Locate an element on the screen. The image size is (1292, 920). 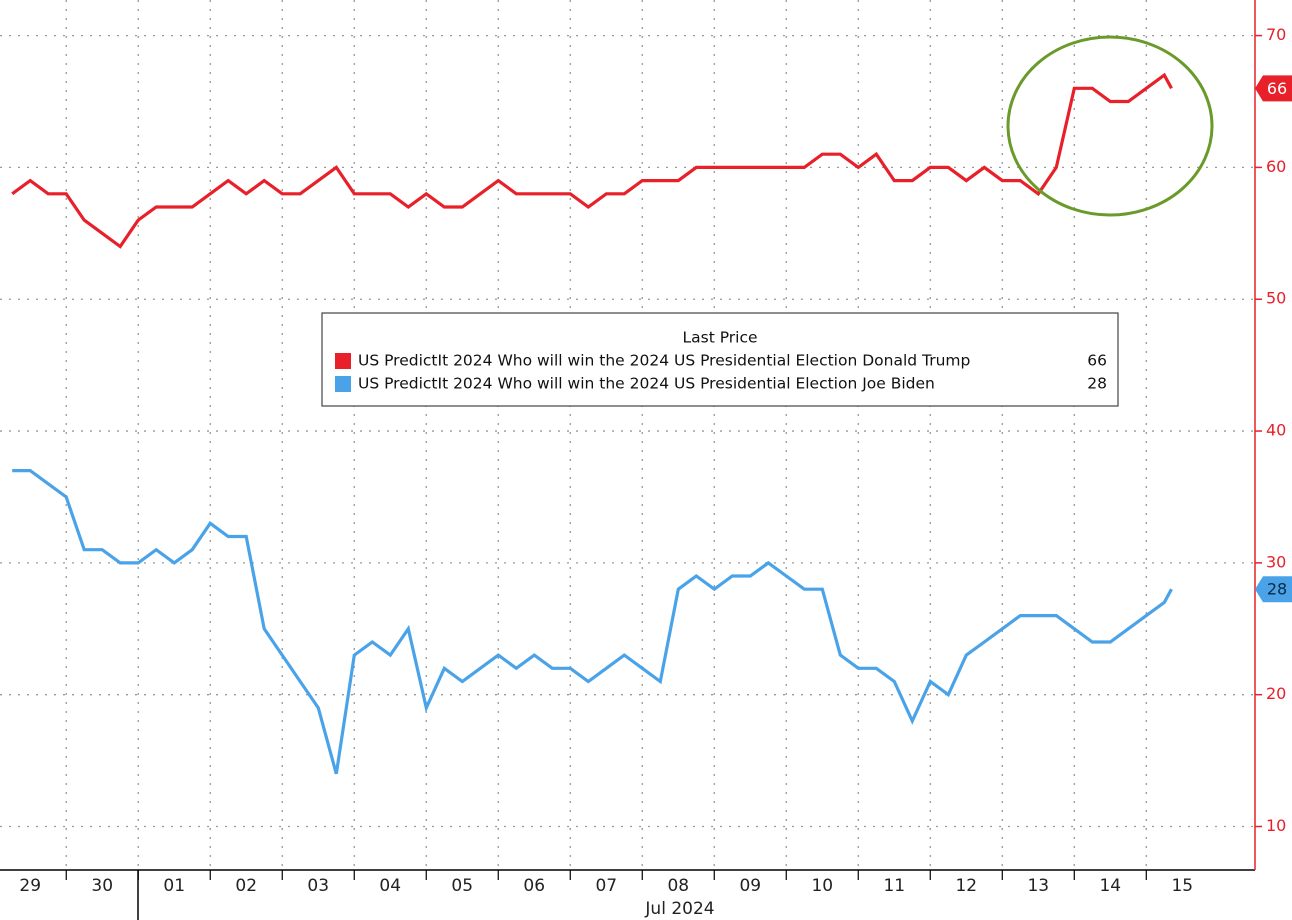
x-tick-label: 12 is located at coordinates (966, 886).